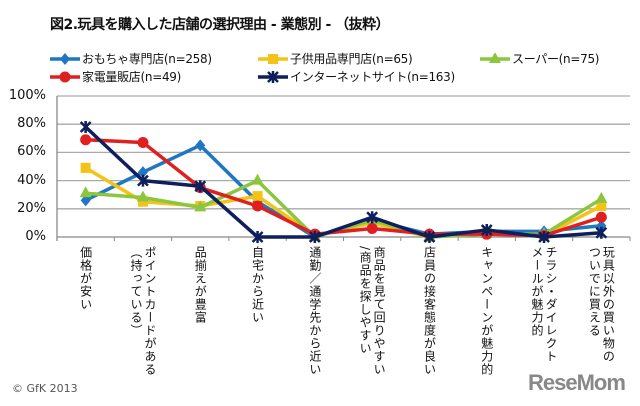  What do you see at coordinates (45, 388) in the screenshot?
I see `copyright: © GfK 2013` at bounding box center [45, 388].